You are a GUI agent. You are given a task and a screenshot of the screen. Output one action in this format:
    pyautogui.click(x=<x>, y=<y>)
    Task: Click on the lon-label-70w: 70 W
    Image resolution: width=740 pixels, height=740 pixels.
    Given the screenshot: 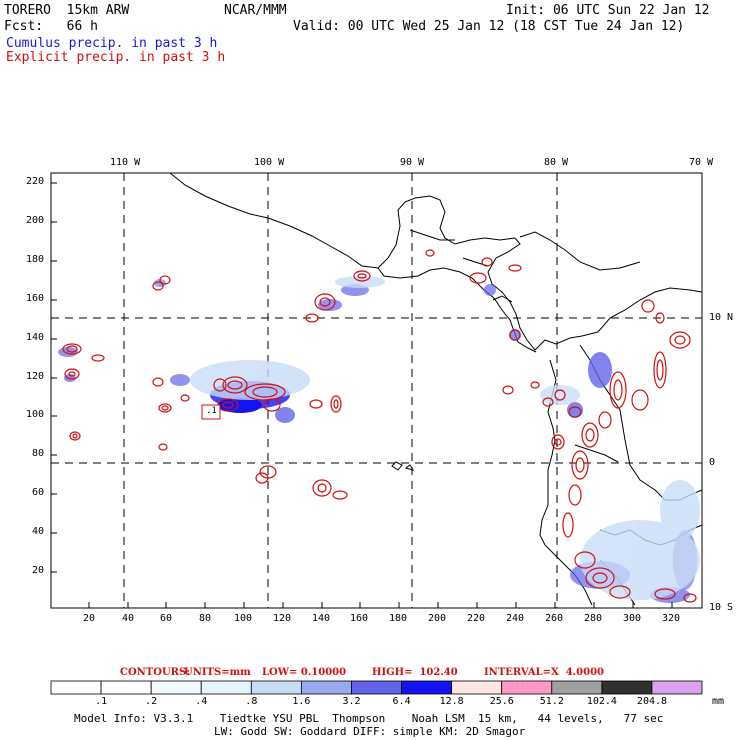 What is the action you would take?
    pyautogui.click(x=701, y=162)
    